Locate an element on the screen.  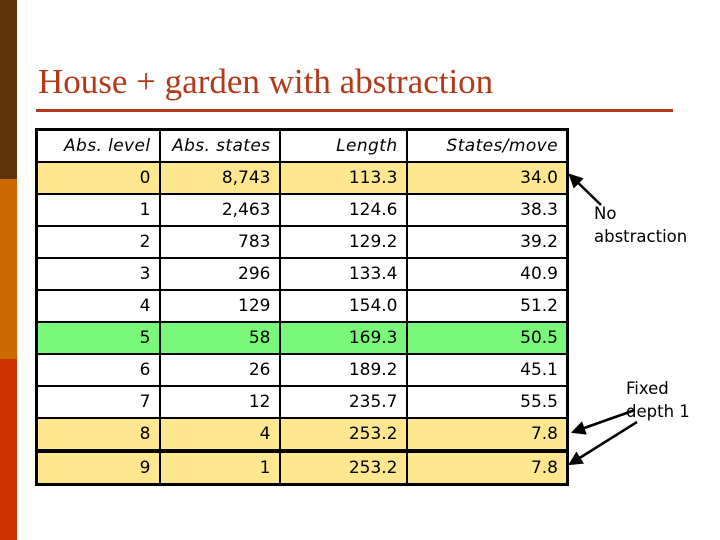
cell-length: 113.3 is located at coordinates (343, 178).